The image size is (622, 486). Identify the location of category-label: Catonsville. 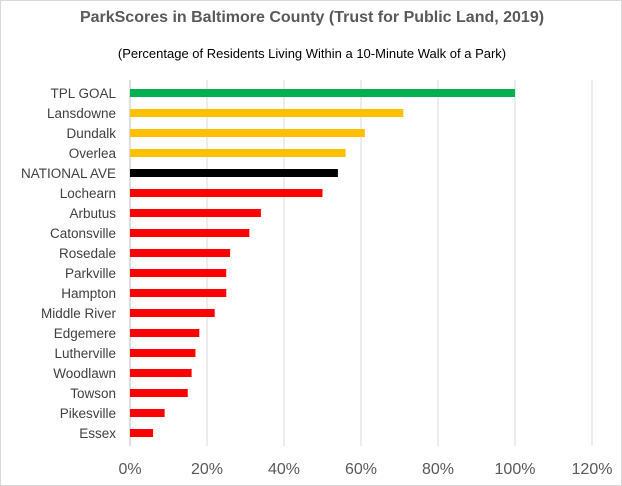
(83, 233).